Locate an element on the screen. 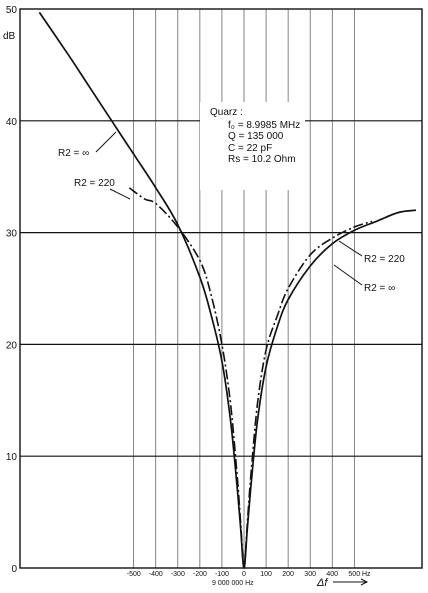  y-tick-label: 30 is located at coordinates (12, 234).